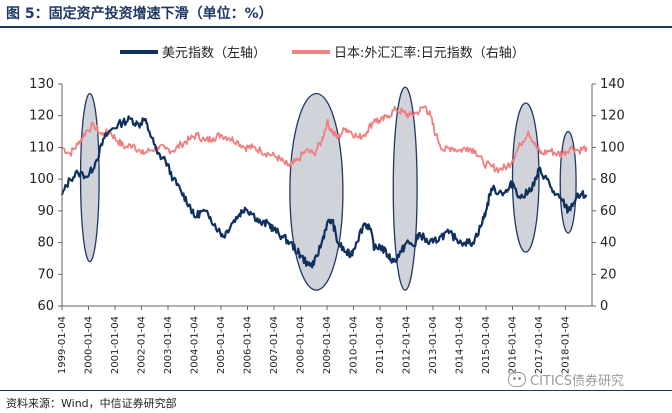 The image size is (672, 413). What do you see at coordinates (41, 116) in the screenshot?
I see `left-tick-label: 120` at bounding box center [41, 116].